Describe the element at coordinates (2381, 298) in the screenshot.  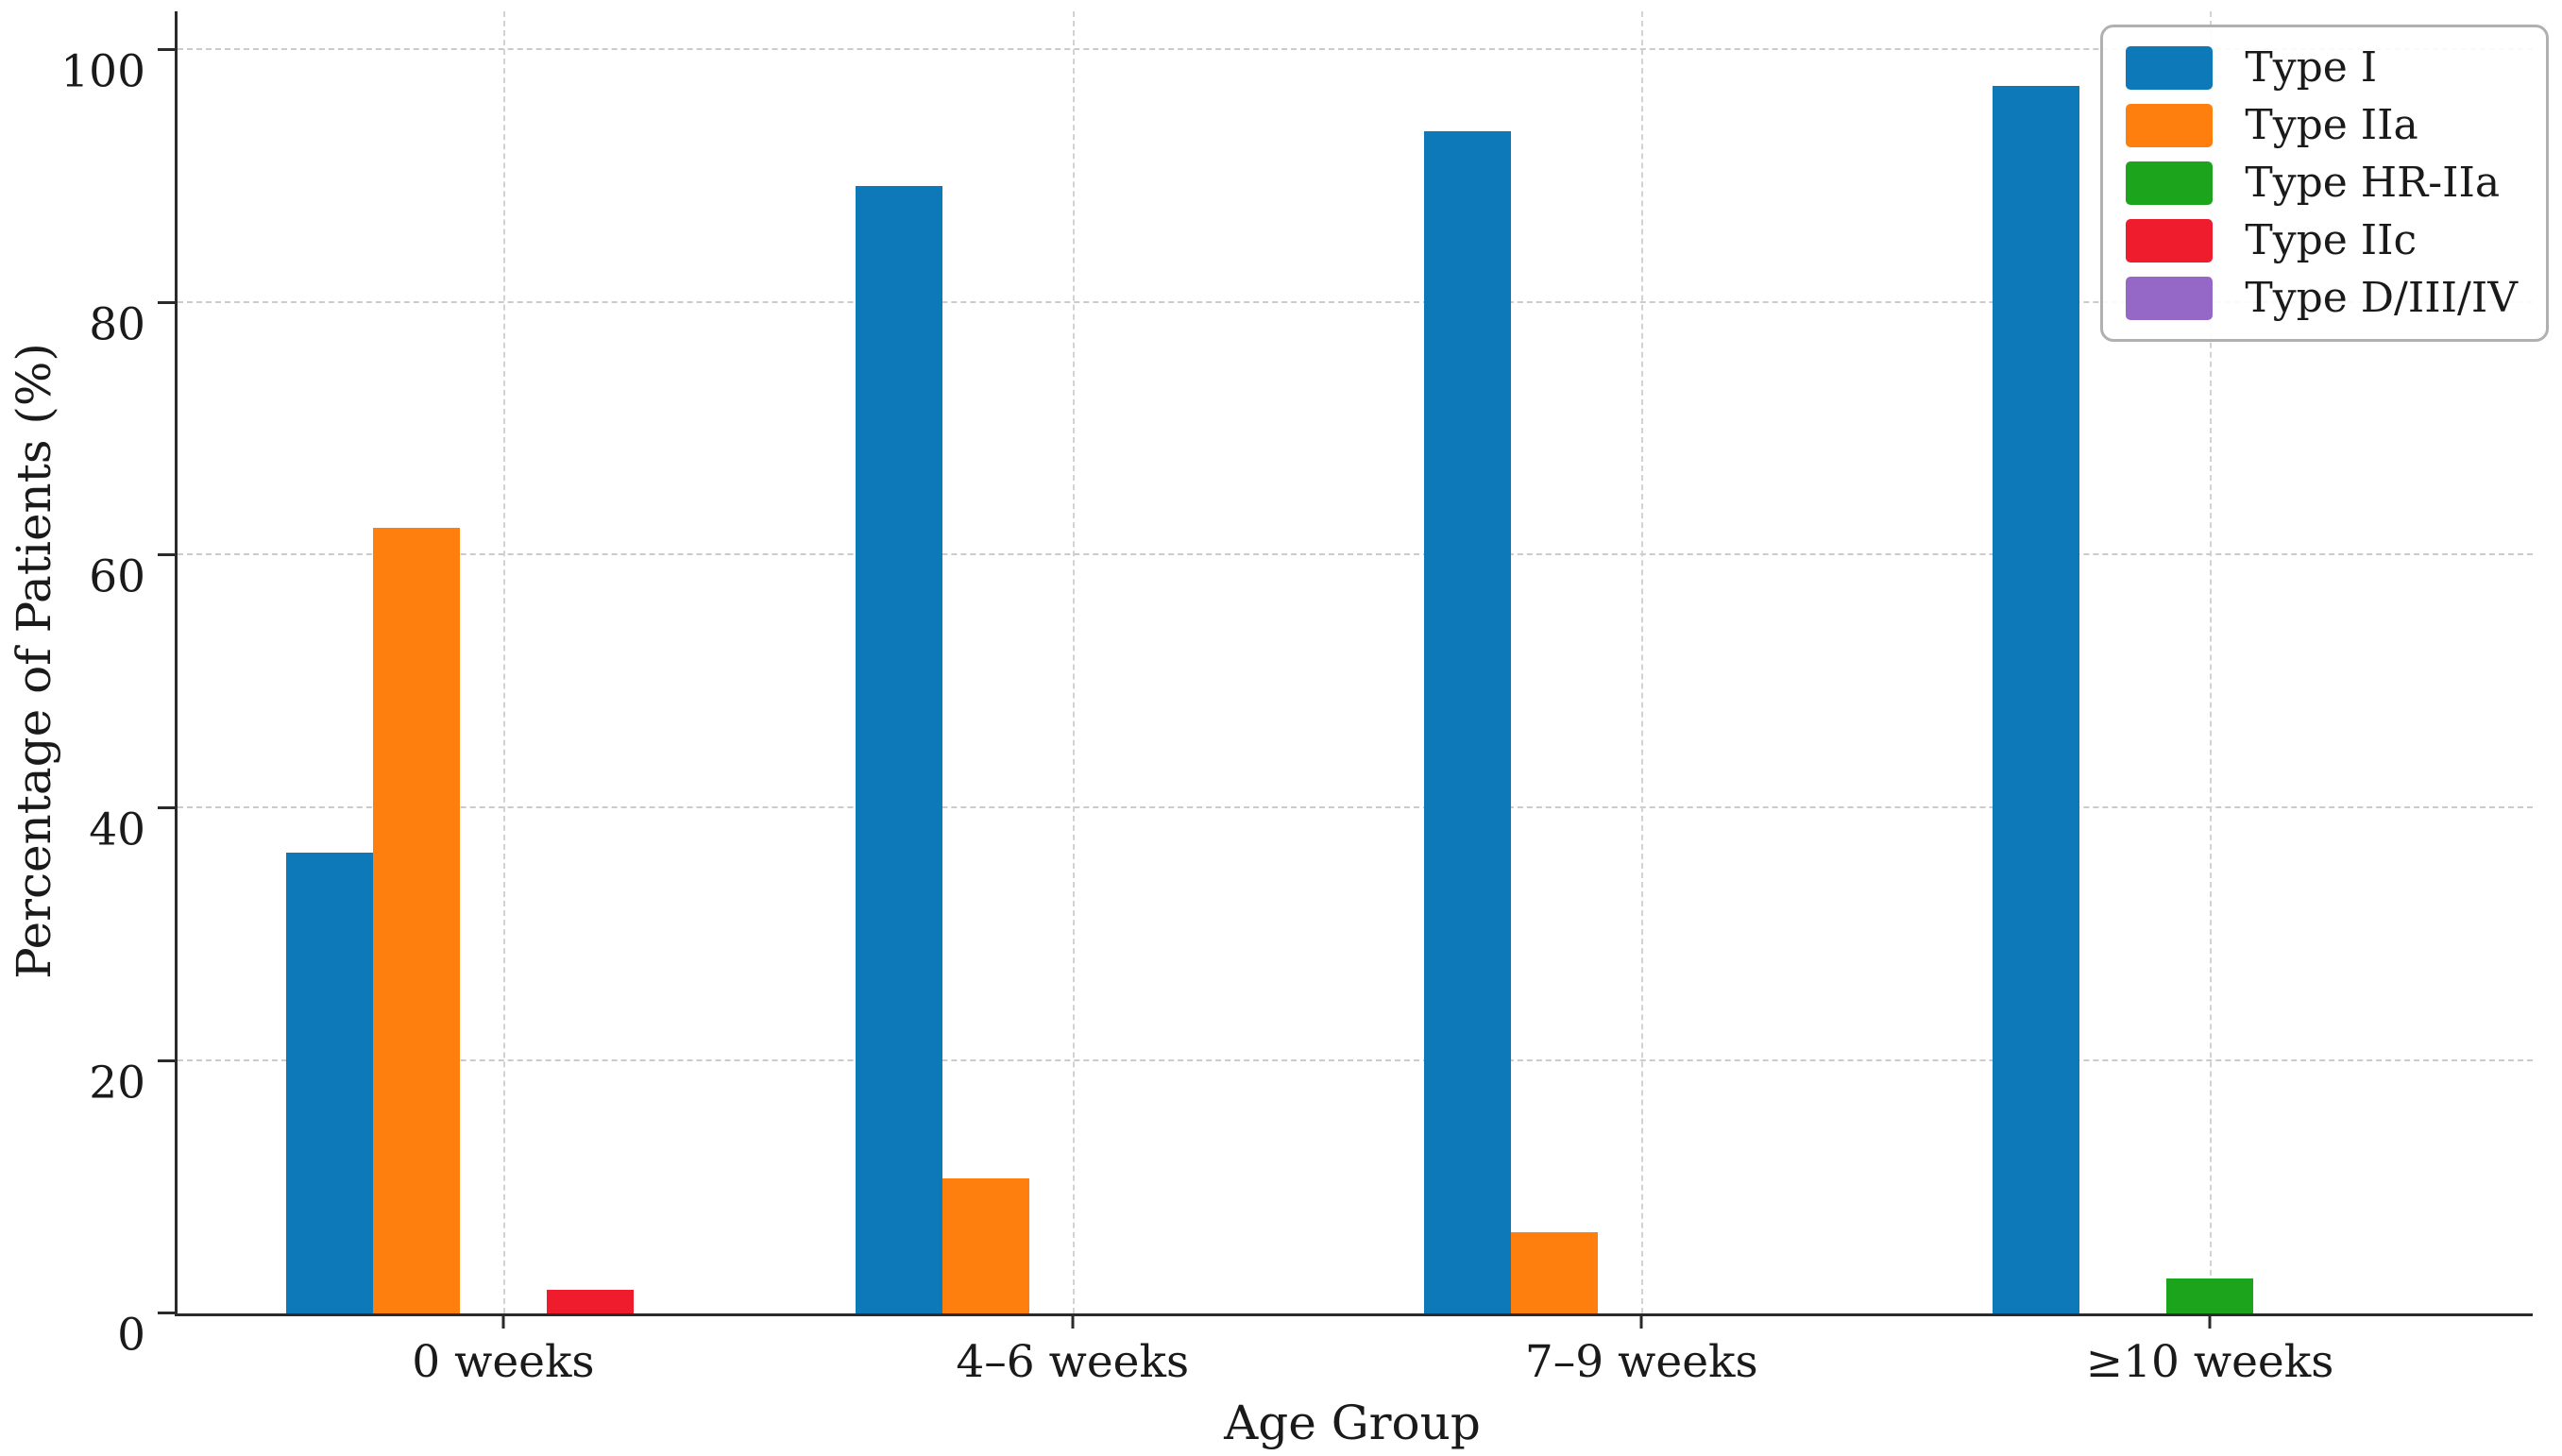
I see `legend-label: Type D/III/IV` at that location.